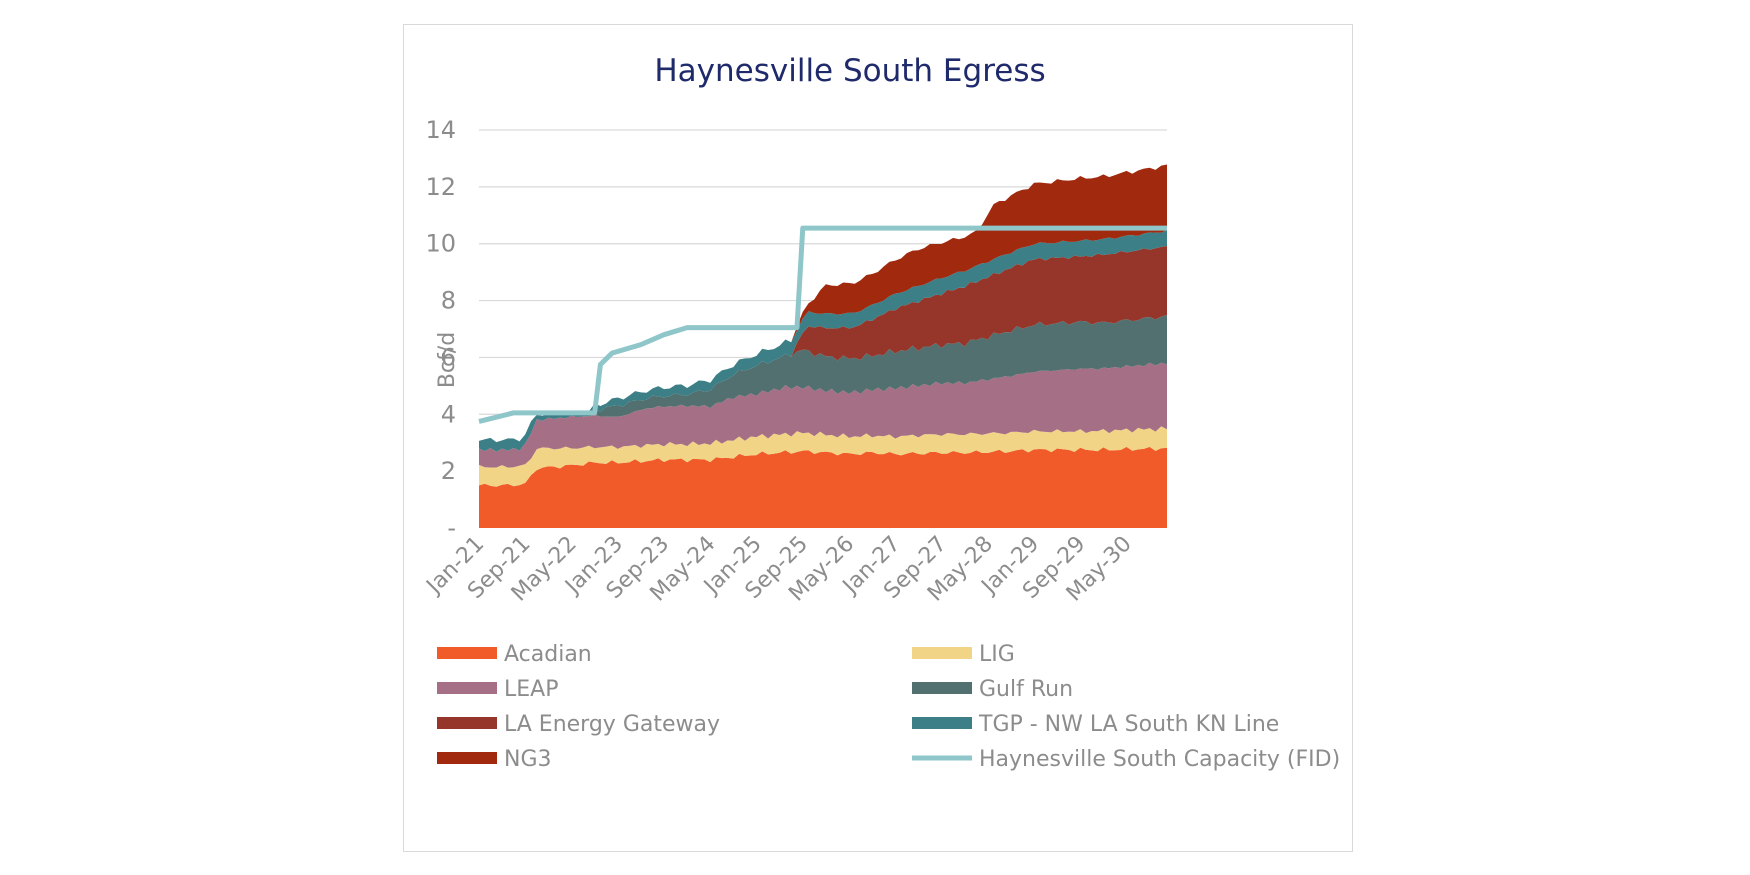 This screenshot has width=1750, height=875. I want to click on y-axis-ticks: - 2 4 6 8 10 12 14, so click(440, 329).